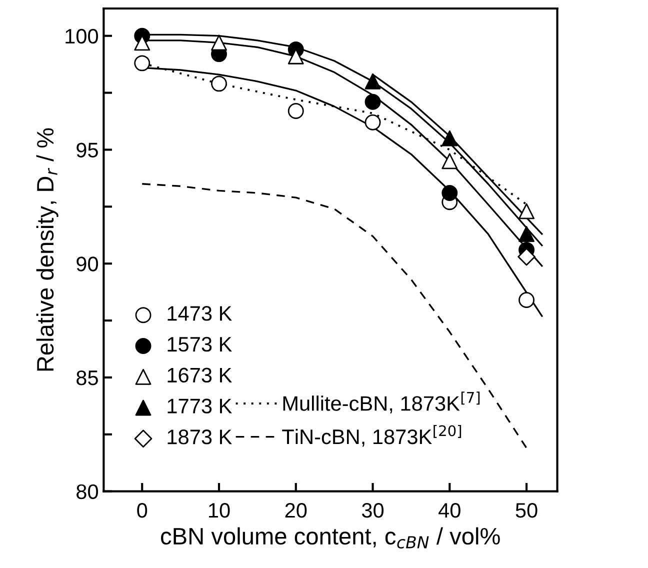  Describe the element at coordinates (87, 492) in the screenshot. I see `y-tick-label: 80` at that location.